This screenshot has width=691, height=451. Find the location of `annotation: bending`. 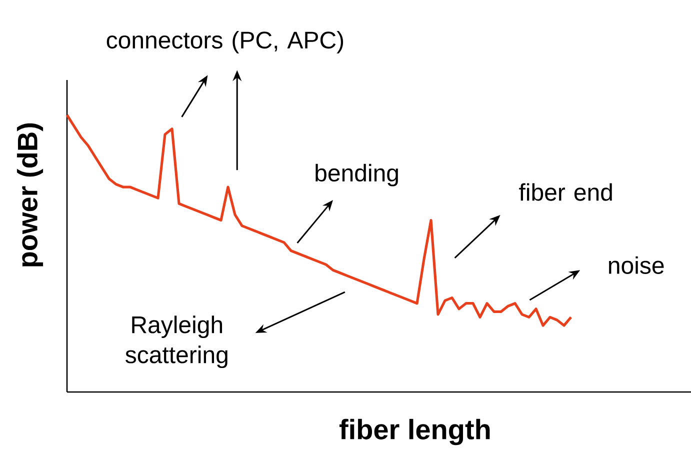

annotation: bending is located at coordinates (357, 175).